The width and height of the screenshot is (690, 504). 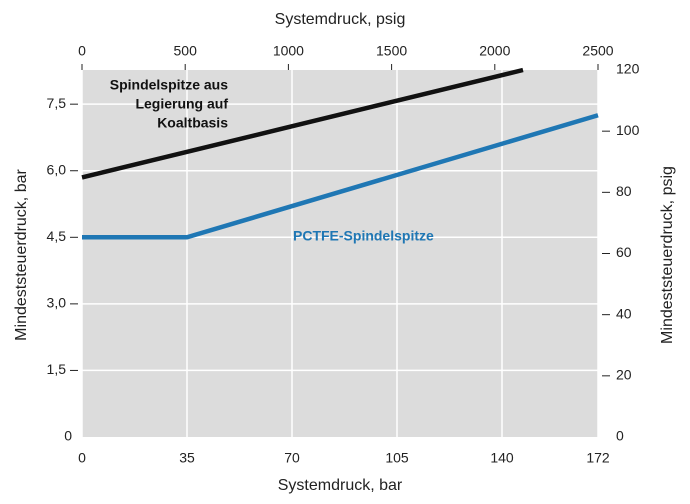 What do you see at coordinates (628, 130) in the screenshot?
I see `y2-tick-label: 100` at bounding box center [628, 130].